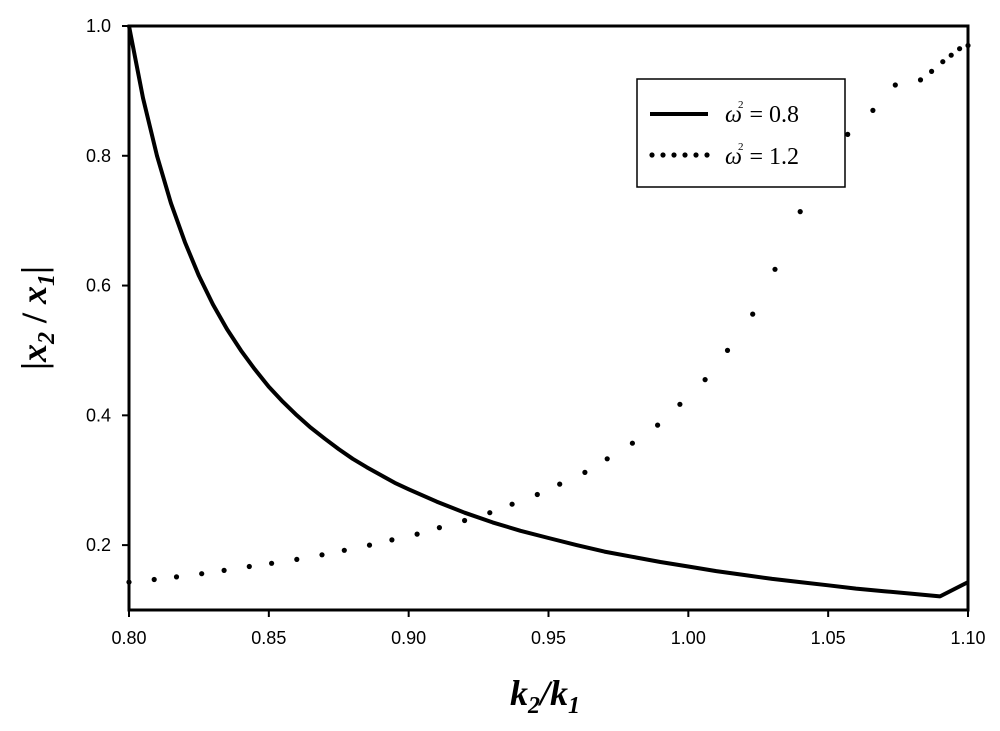 This screenshot has height=731, width=1000. What do you see at coordinates (574, 706) in the screenshot?
I see `x-axis-label-b-sub: 1` at bounding box center [574, 706].